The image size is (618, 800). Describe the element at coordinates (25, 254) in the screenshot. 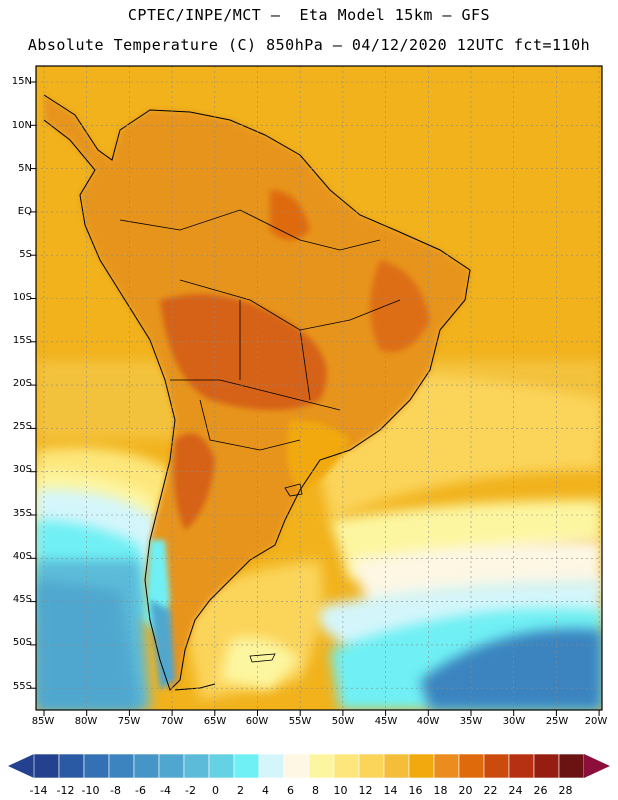

I see `lat-label-5s: 5S` at that location.